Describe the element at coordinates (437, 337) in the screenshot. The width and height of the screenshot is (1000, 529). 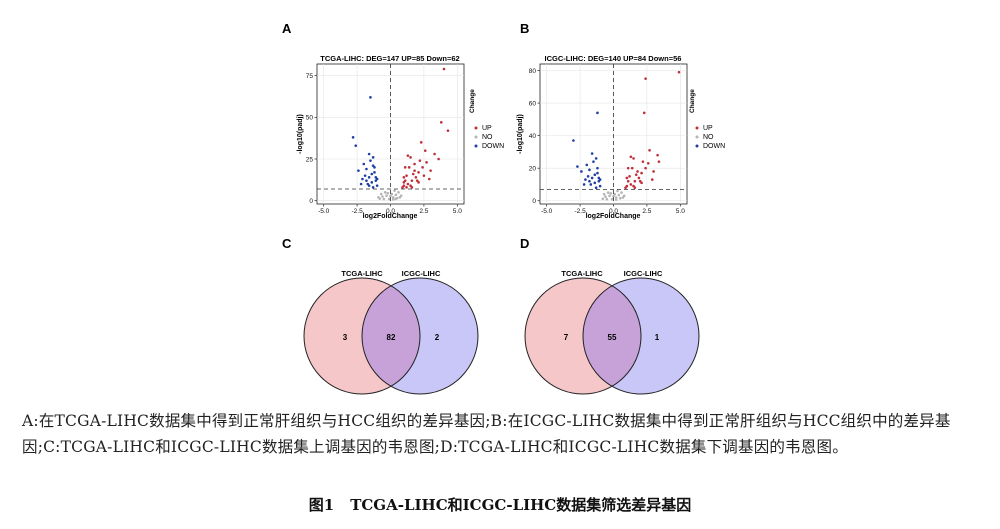
I see `venn-count-right-only-c: 2` at that location.